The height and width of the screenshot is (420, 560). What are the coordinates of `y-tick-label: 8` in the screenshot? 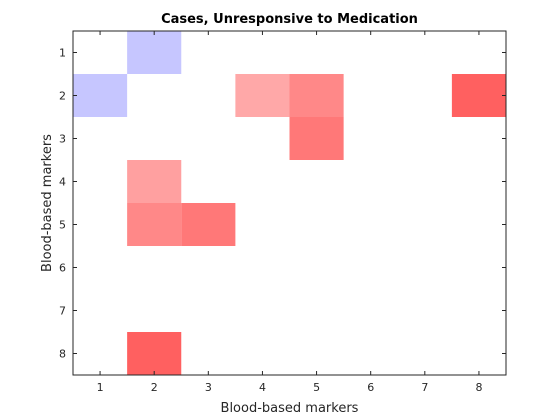 It's located at (62, 354).